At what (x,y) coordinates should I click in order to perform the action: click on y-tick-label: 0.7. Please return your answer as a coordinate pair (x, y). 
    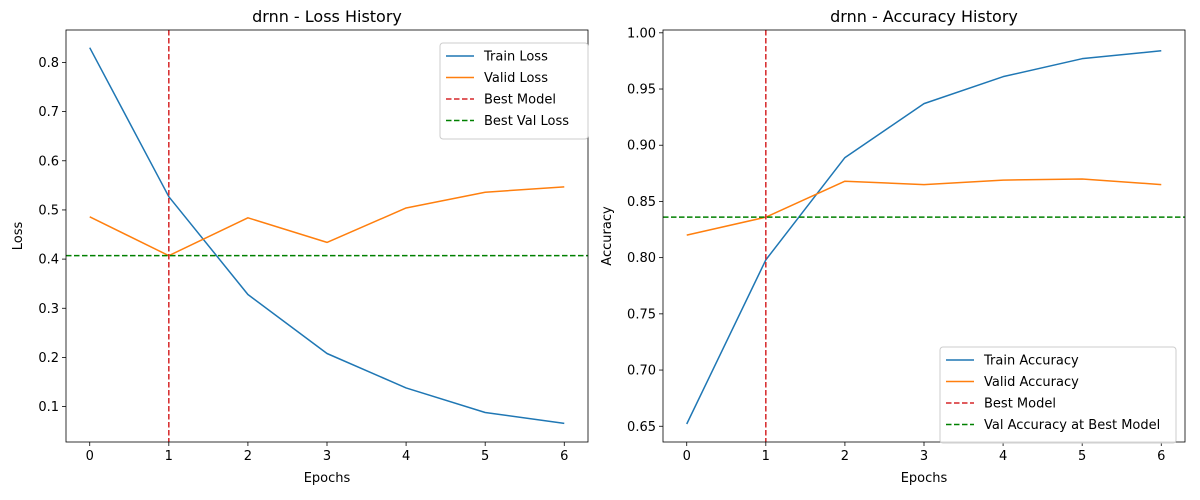
    Looking at the image, I should click on (48, 112).